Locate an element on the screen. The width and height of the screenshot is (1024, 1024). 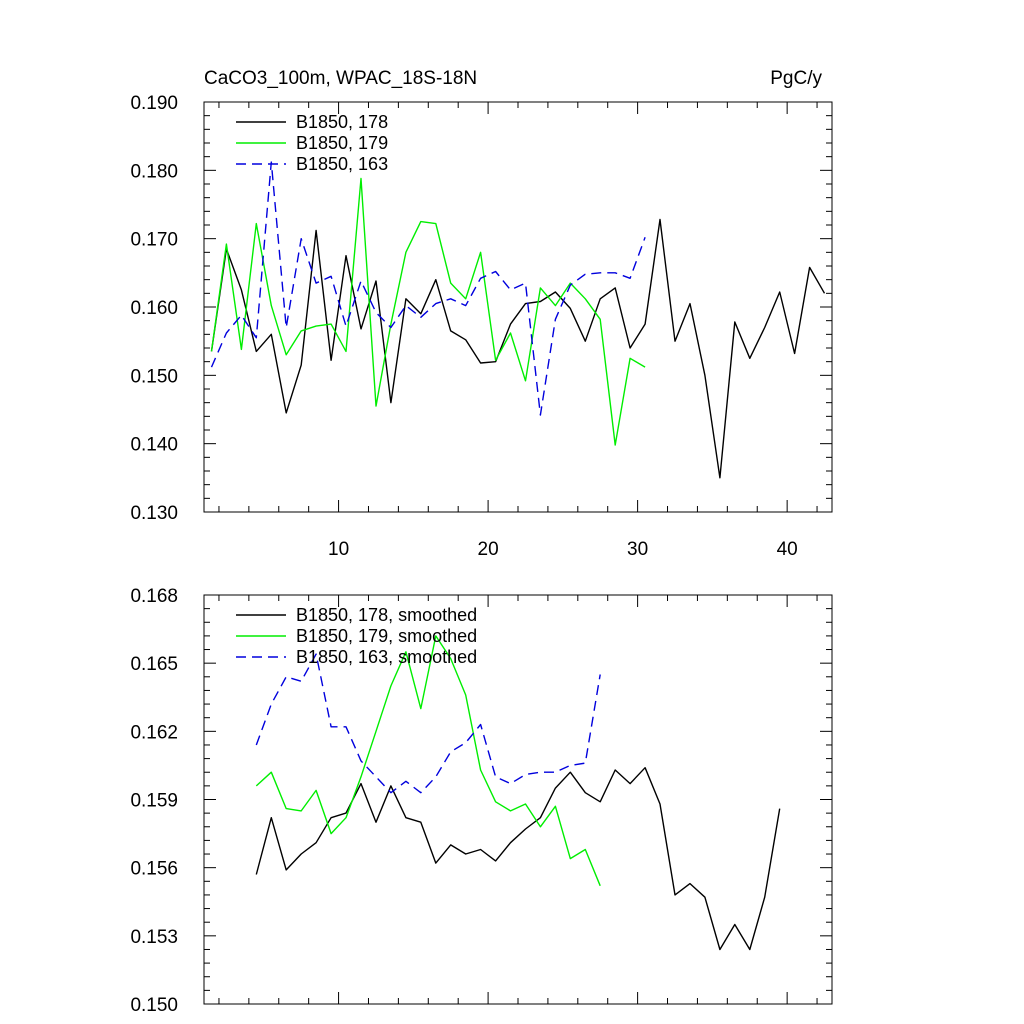
y-tick-label: 0.190 is located at coordinates (154, 103).